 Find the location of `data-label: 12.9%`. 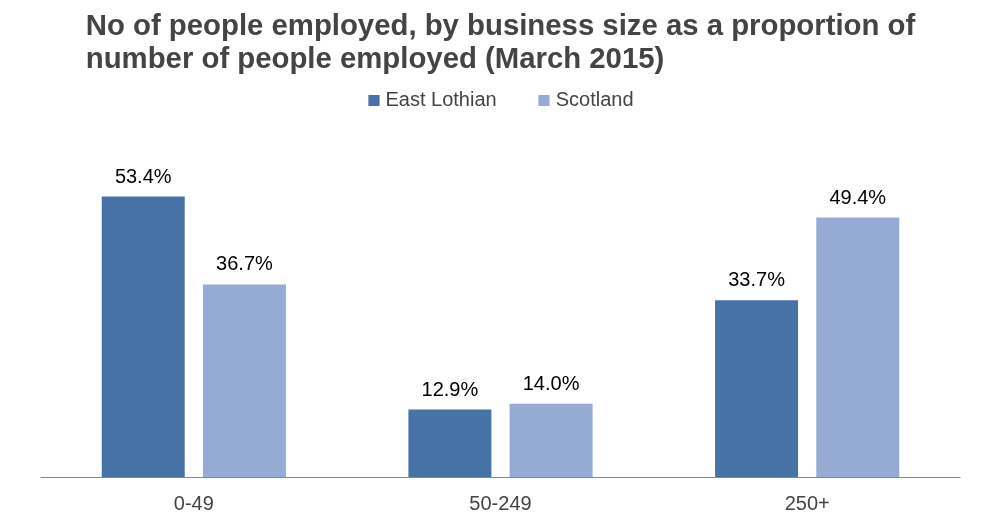

data-label: 12.9% is located at coordinates (450, 388).